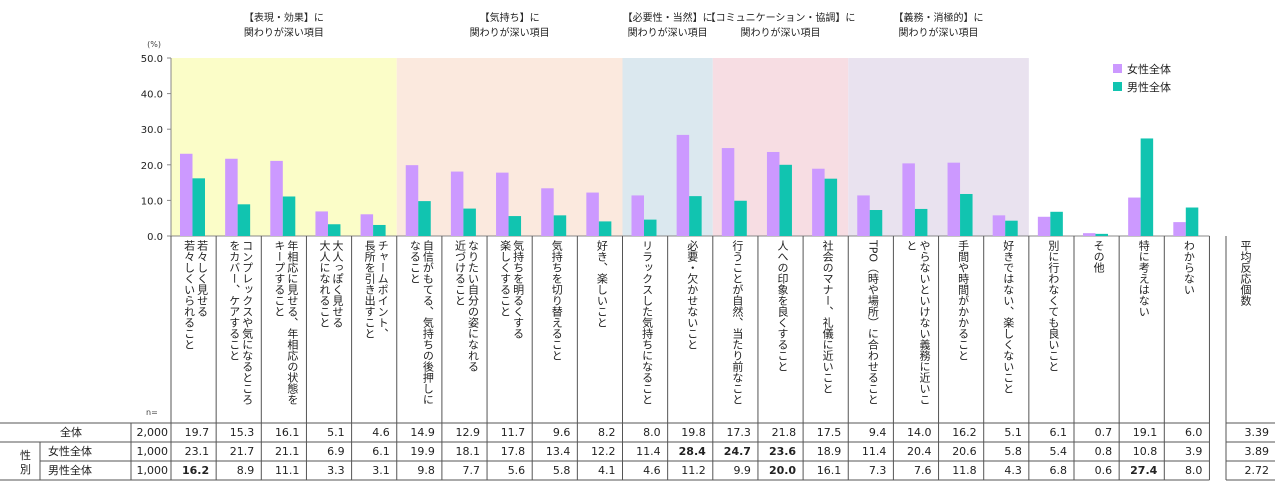 The image size is (1275, 498). I want to click on table-cell: 21.7, so click(242, 451).